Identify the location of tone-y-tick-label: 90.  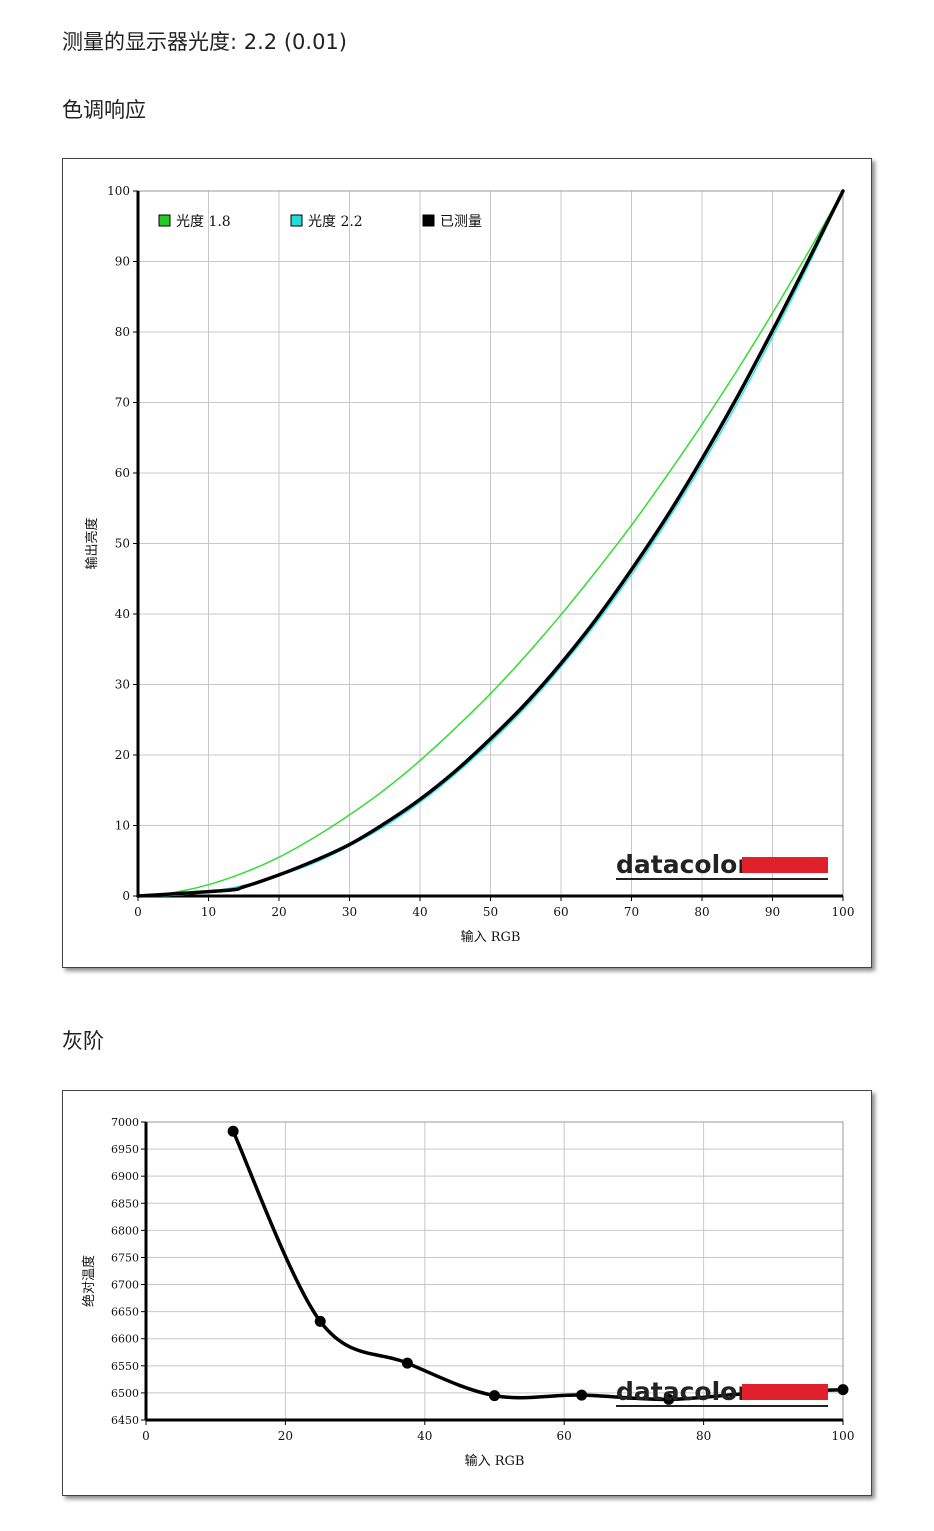
(122, 262).